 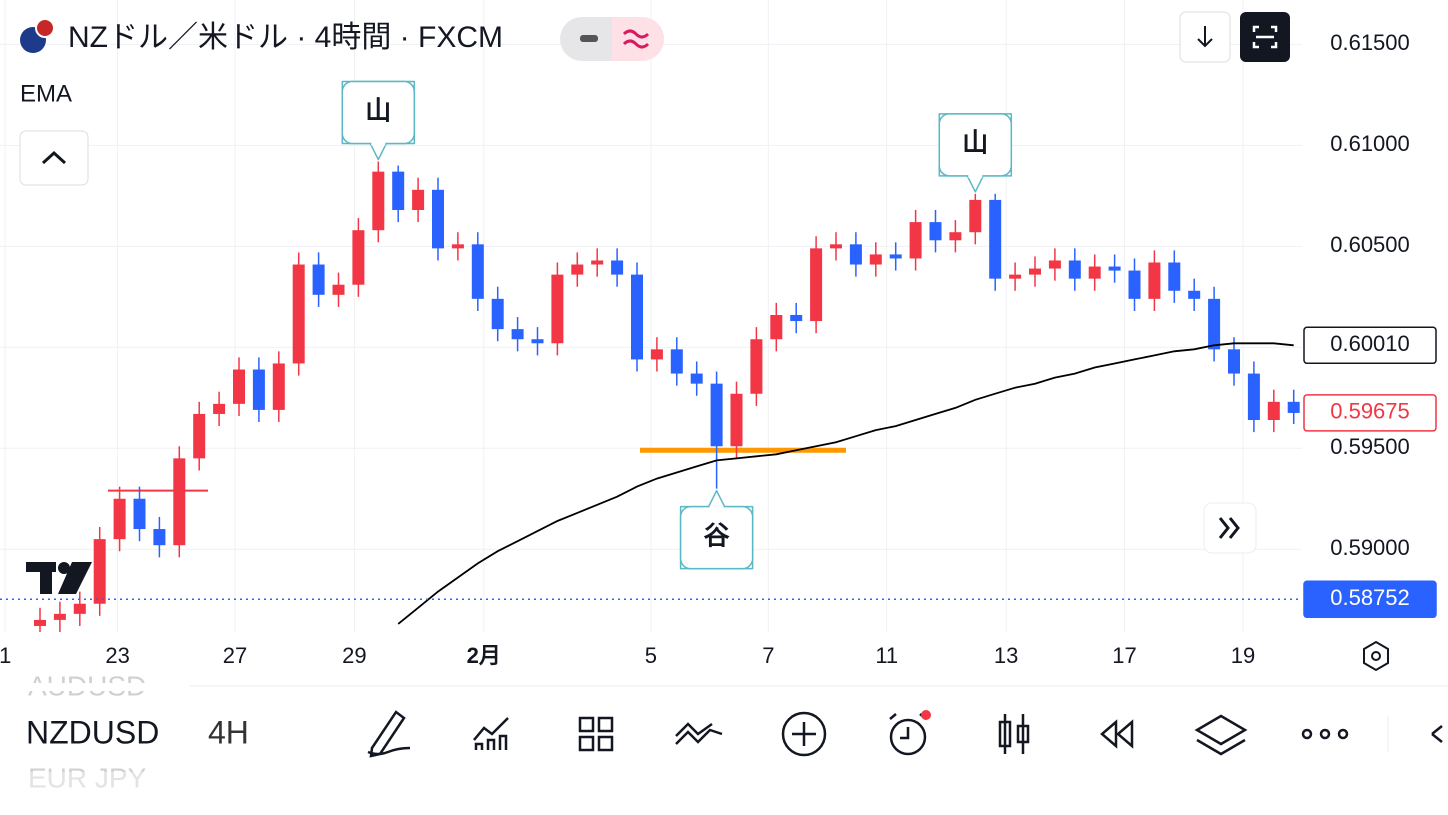 What do you see at coordinates (1014, 734) in the screenshot?
I see `candle-tool` at bounding box center [1014, 734].